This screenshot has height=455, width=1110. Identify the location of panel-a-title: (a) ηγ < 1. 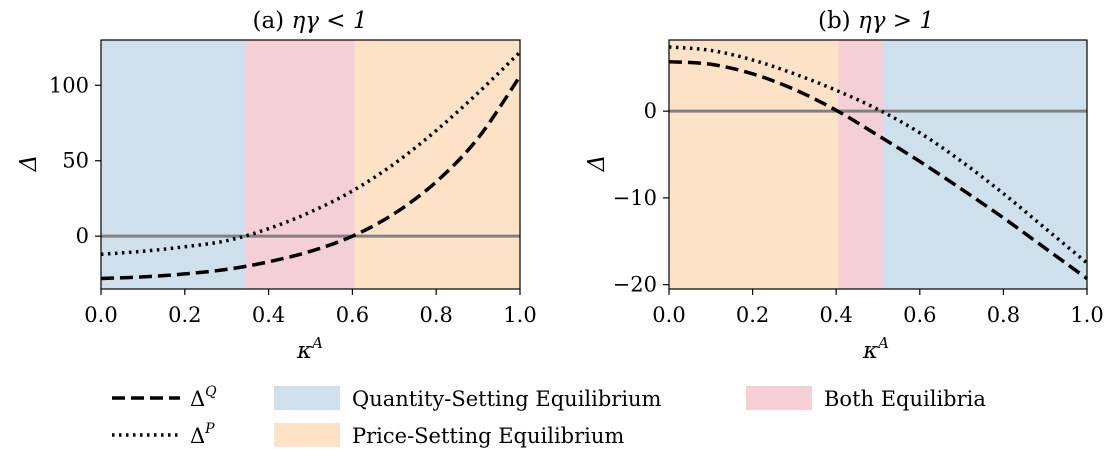
(309, 21).